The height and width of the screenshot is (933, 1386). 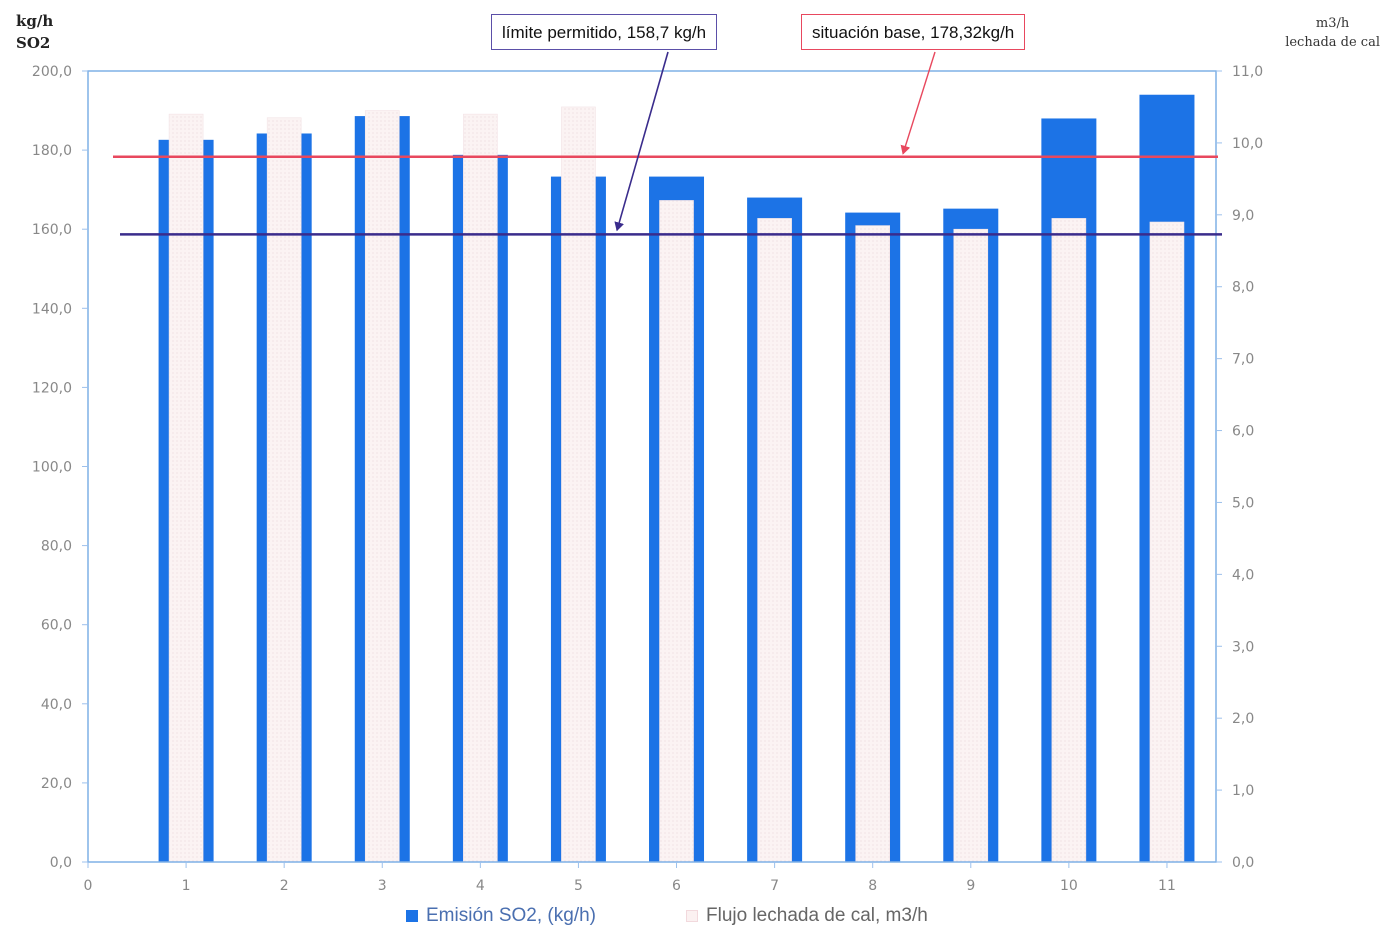 I want to click on legend-label-flujo: Flujo lechada de cal, m3/h, so click(x=817, y=915).